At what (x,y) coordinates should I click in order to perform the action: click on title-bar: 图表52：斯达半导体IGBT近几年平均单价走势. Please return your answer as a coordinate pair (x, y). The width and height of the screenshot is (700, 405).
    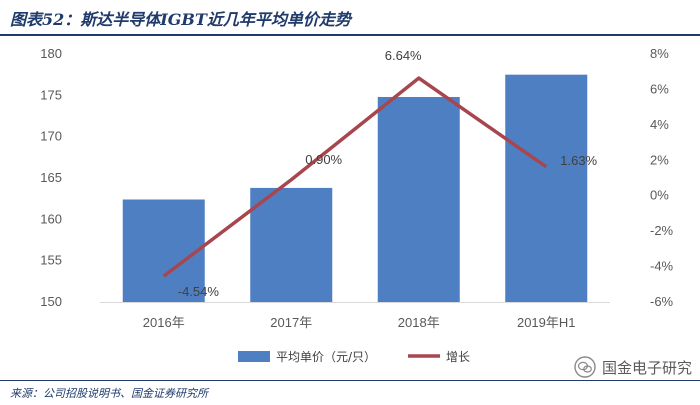
    Looking at the image, I should click on (350, 18).